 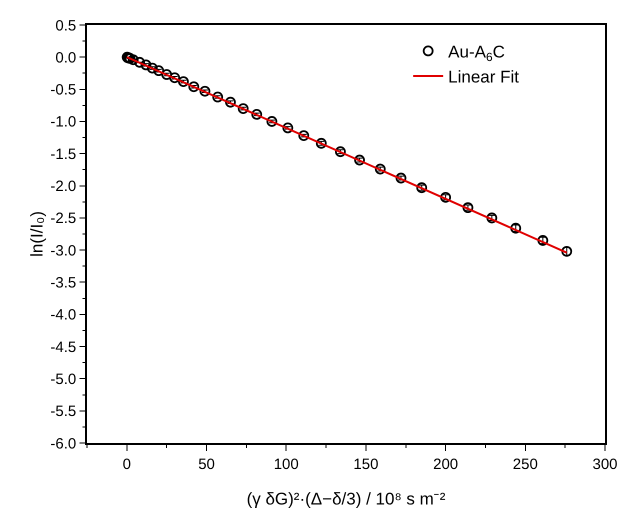 What do you see at coordinates (65, 25) in the screenshot?
I see `y-tick-label: 0.5` at bounding box center [65, 25].